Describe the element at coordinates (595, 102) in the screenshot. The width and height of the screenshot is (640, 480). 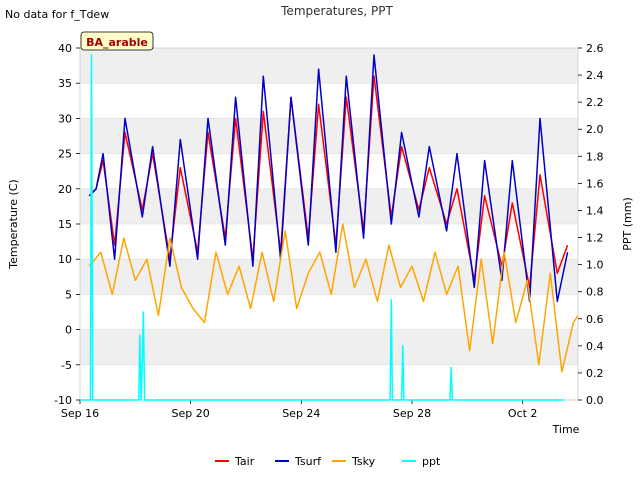
I see `y2-tick-label: 2.2` at that location.